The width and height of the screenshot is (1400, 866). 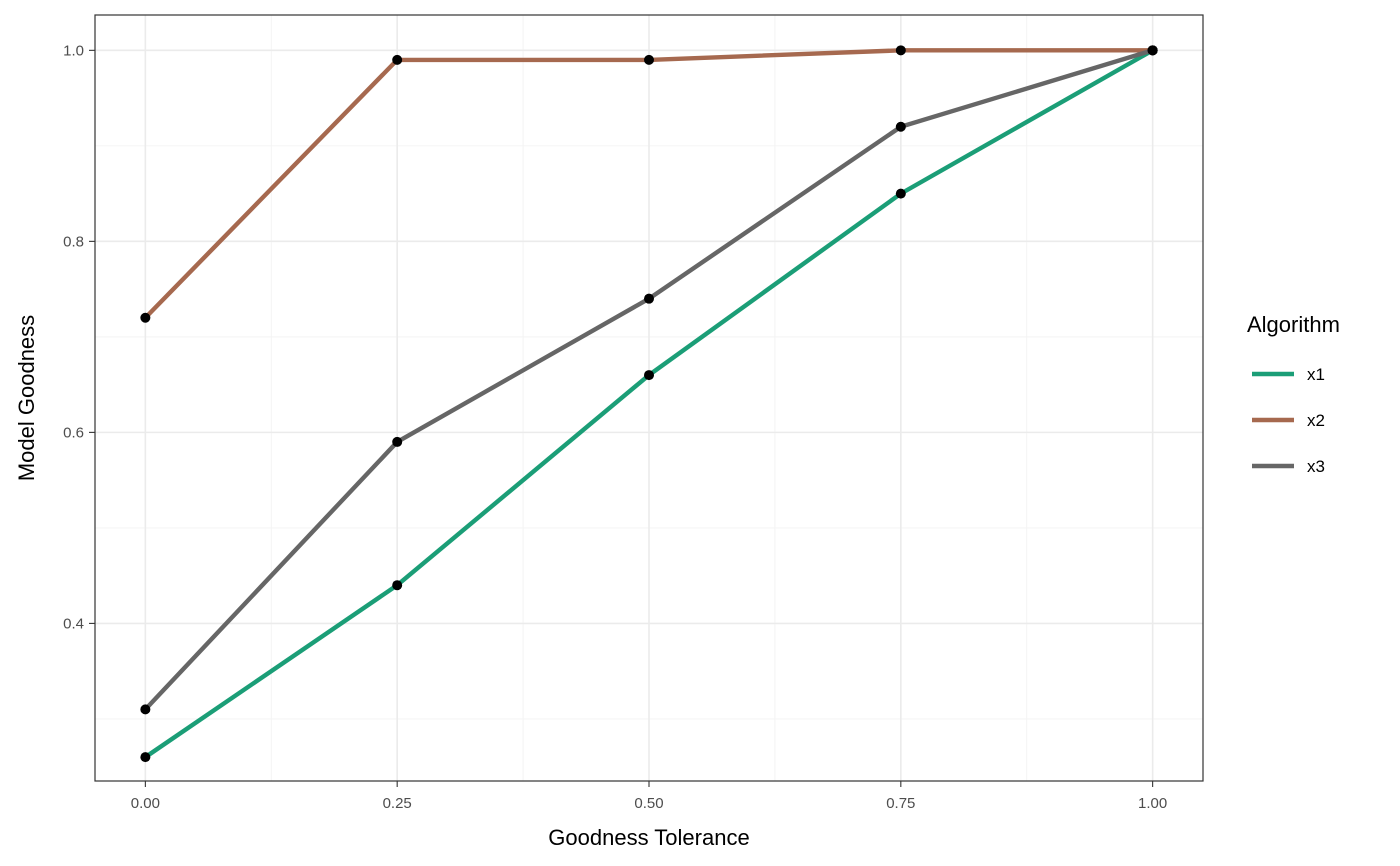 I want to click on x-tick-label: 0.75, so click(x=900, y=803).